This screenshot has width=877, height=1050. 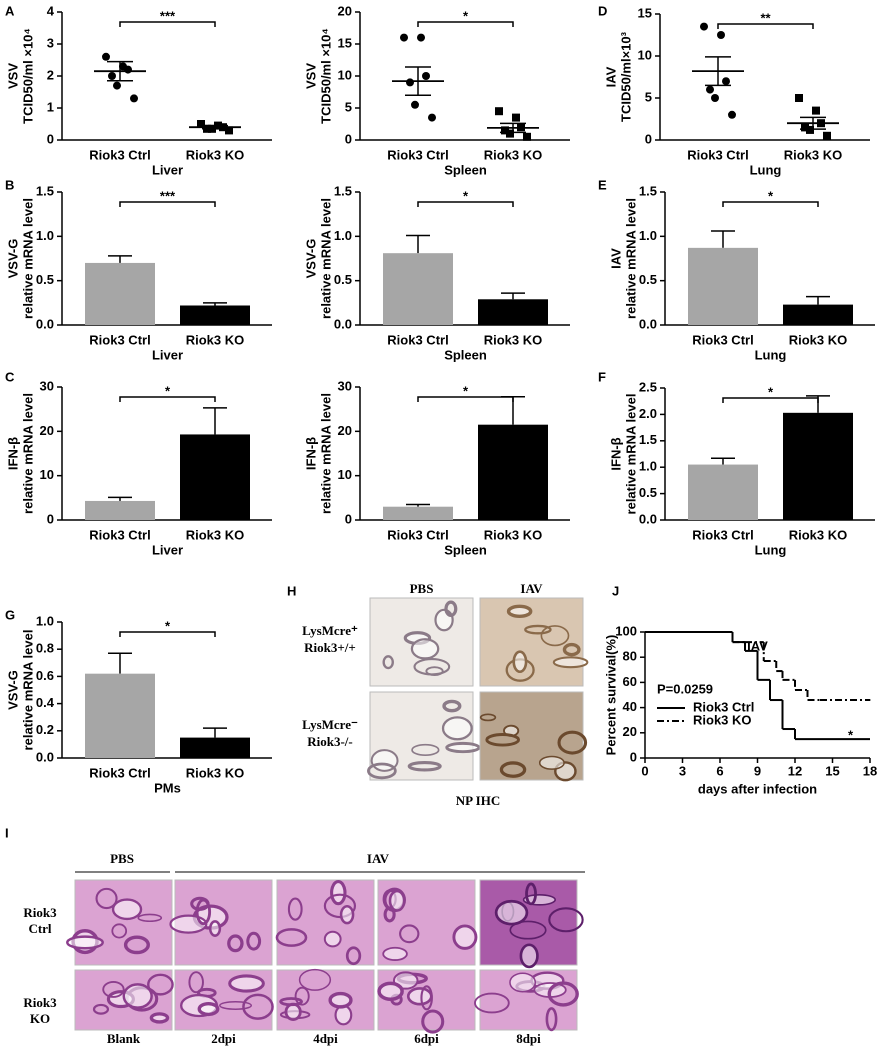 What do you see at coordinates (39, 928) in the screenshot?
I see `row-label: Ctrl` at bounding box center [39, 928].